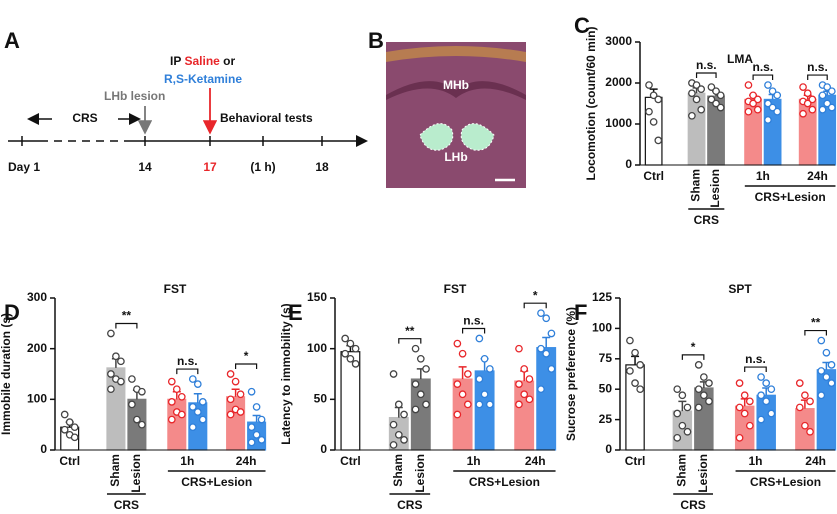  Describe the element at coordinates (203, 79) in the screenshot. I see `ketamine: R,S-Ketamine` at that location.